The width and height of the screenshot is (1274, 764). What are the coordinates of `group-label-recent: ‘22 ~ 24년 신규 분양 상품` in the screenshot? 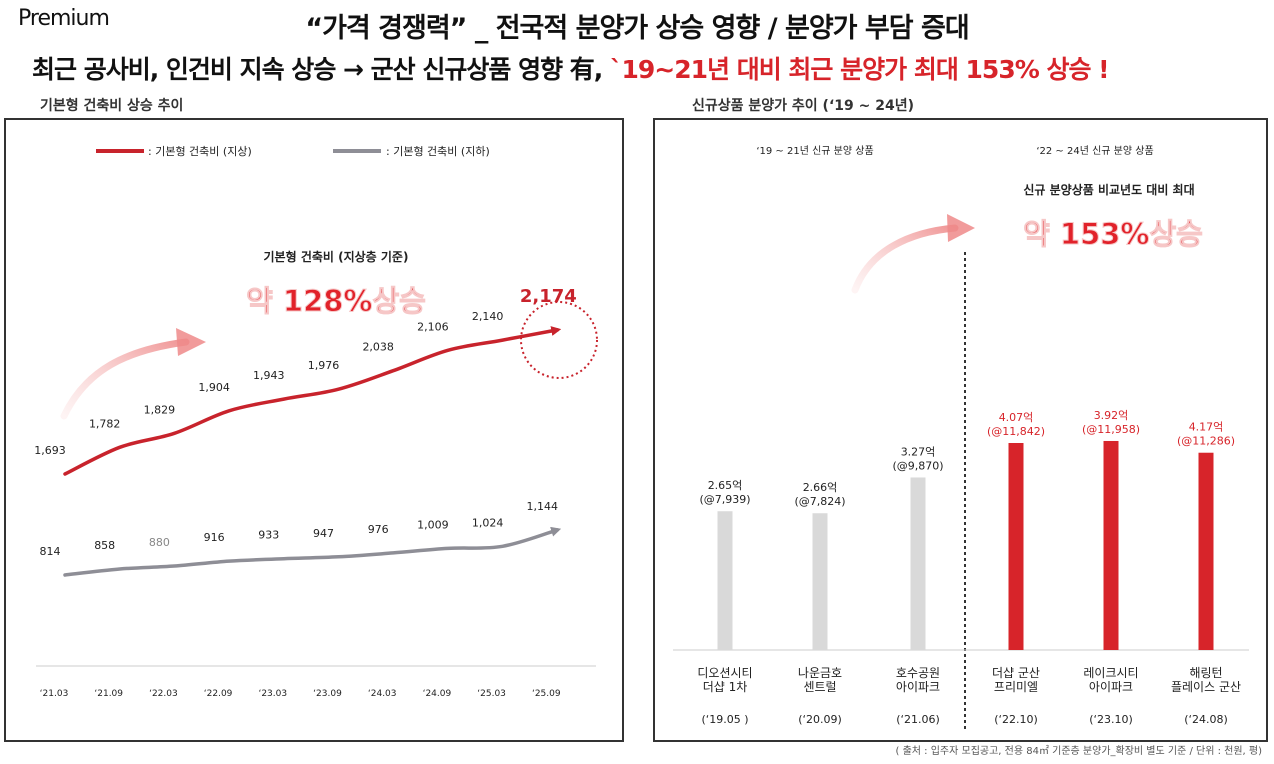 It's located at (1094, 151).